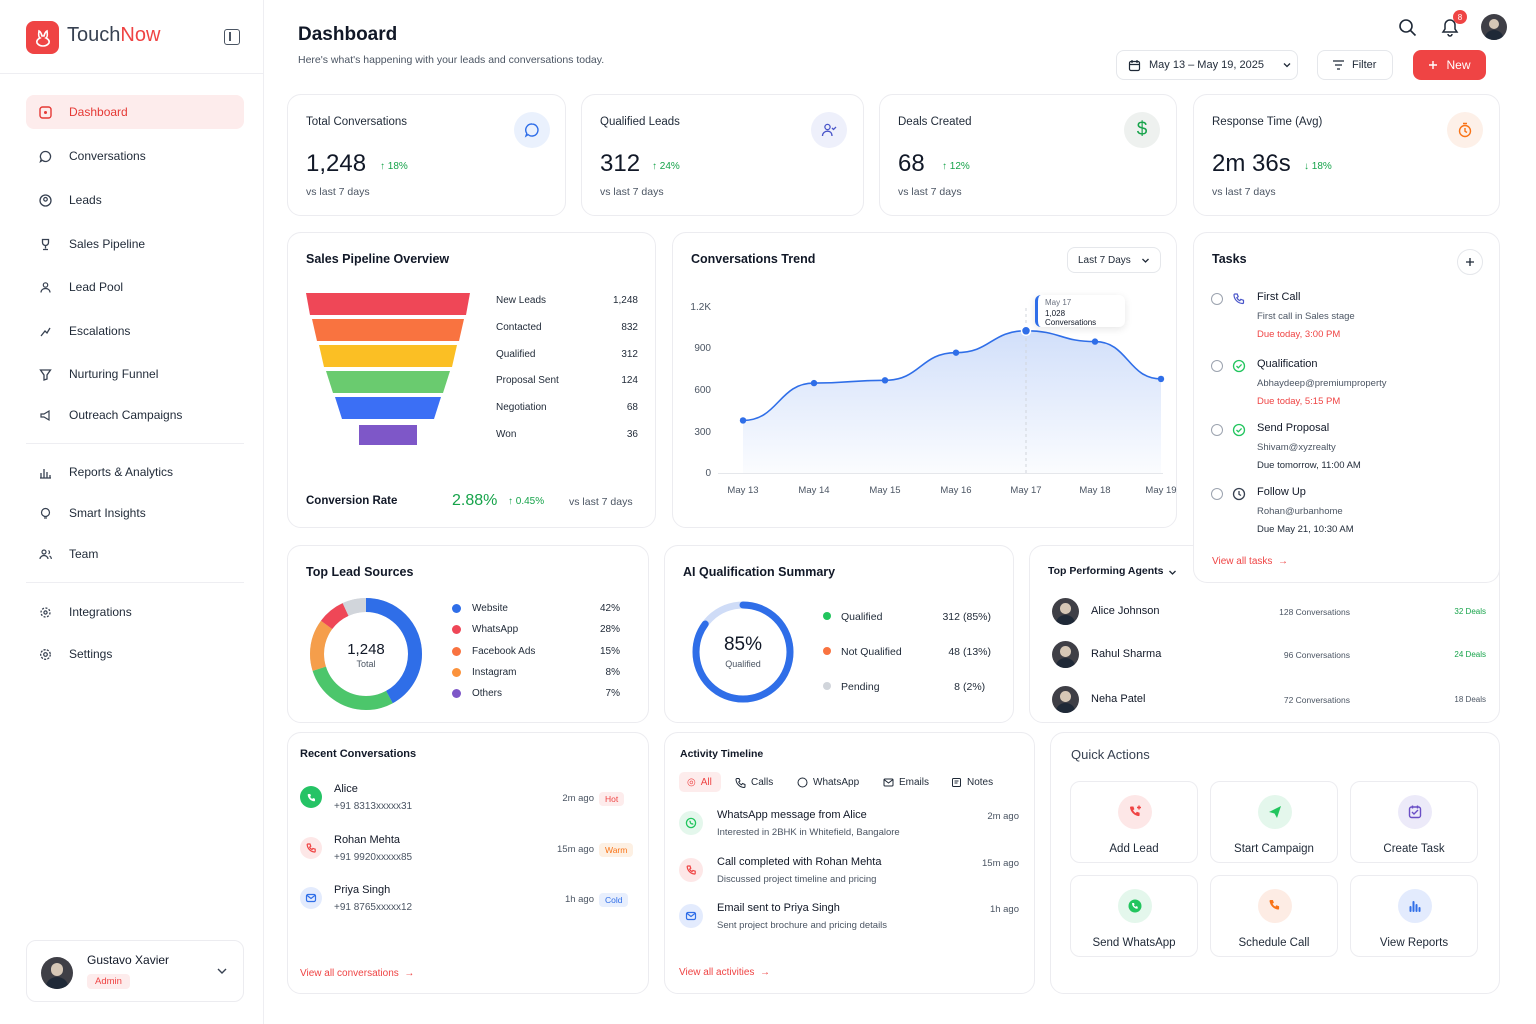 The height and width of the screenshot is (1024, 1536). What do you see at coordinates (135, 156) in the screenshot?
I see `sidebar-item-conversations: Conversations` at bounding box center [135, 156].